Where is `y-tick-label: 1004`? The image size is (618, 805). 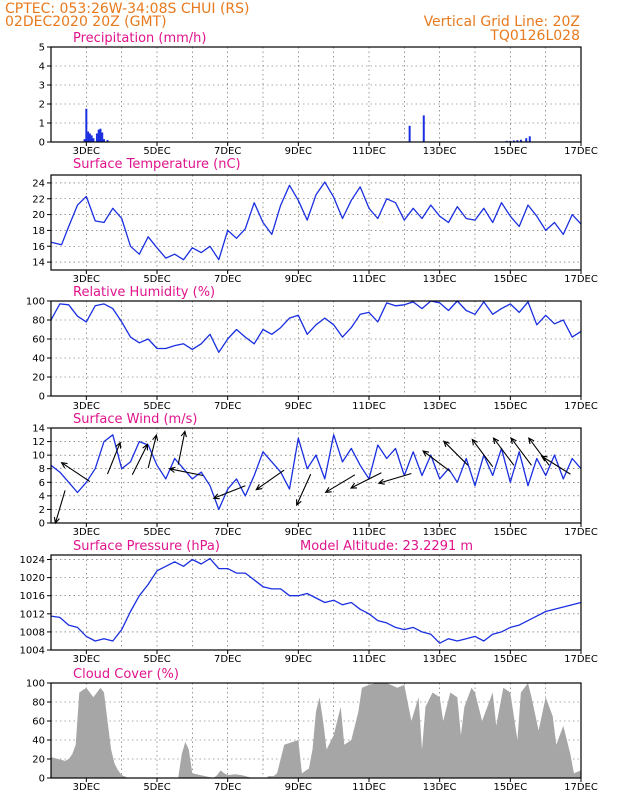 y-tick-label: 1004 is located at coordinates (32, 651).